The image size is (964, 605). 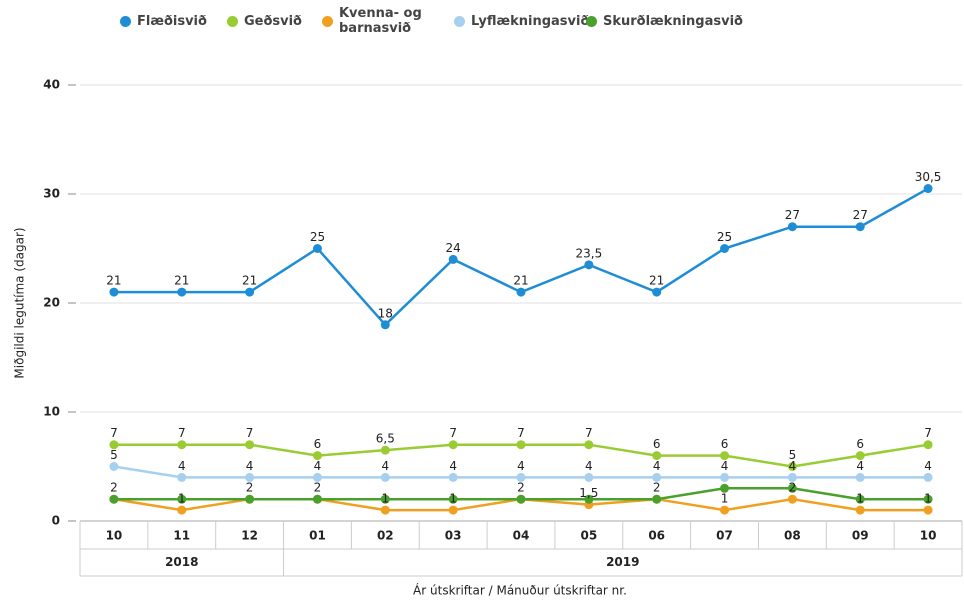 What do you see at coordinates (51, 303) in the screenshot?
I see `y-tick-label: 20` at bounding box center [51, 303].